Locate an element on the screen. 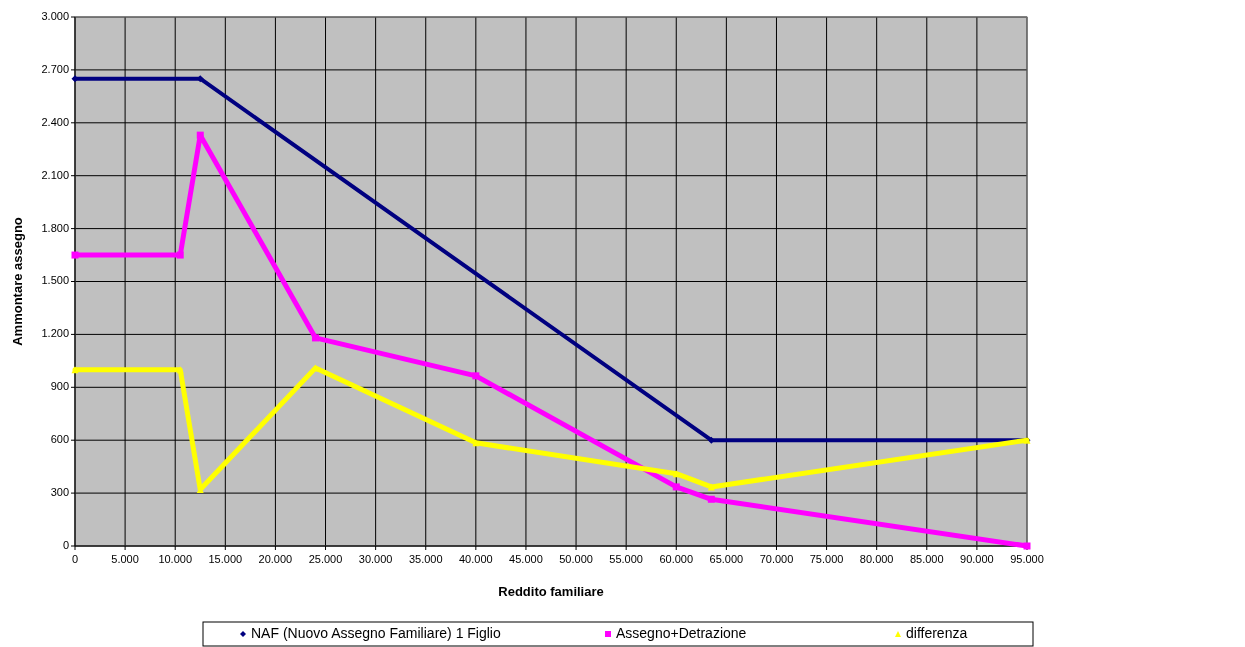 The width and height of the screenshot is (1245, 647). x-tick-label: 95.000 is located at coordinates (1027, 559).